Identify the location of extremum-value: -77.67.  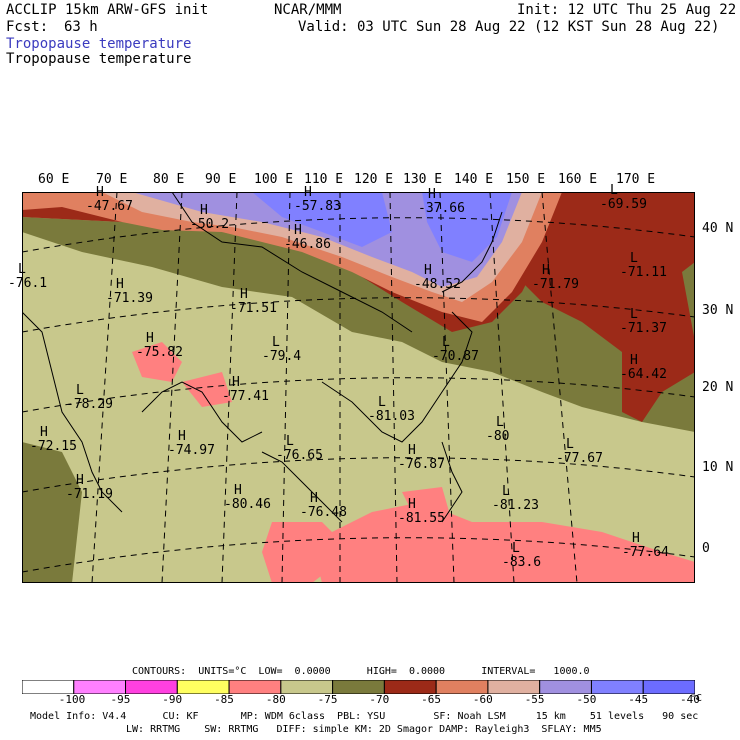
(579, 458).